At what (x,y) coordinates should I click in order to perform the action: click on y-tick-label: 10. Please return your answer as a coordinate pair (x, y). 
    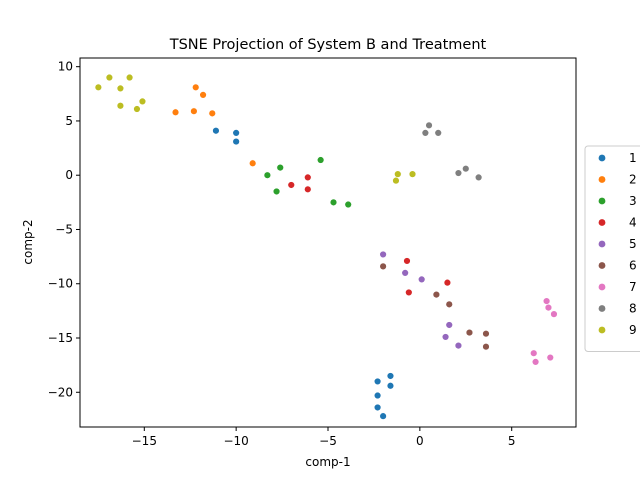
    Looking at the image, I should click on (65, 67).